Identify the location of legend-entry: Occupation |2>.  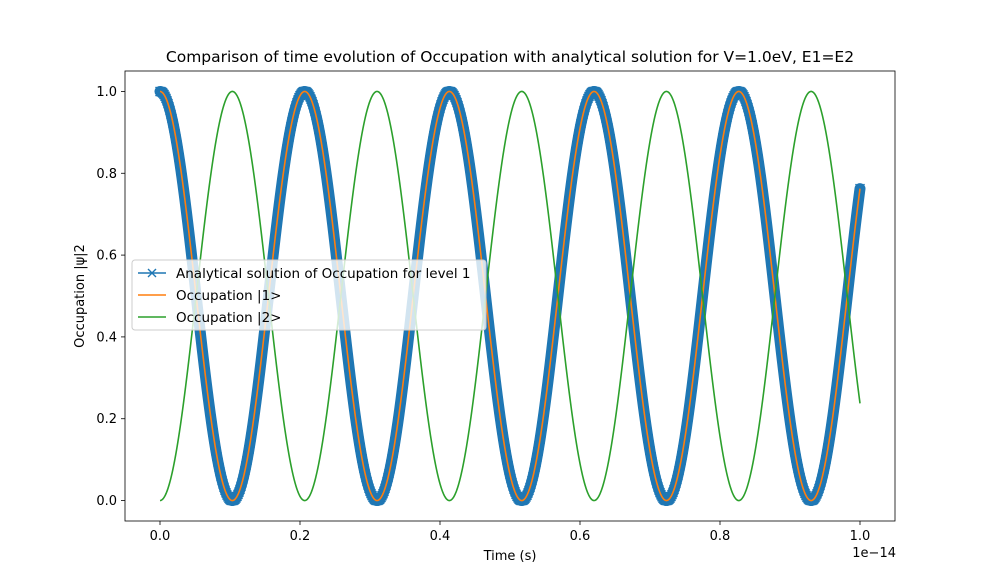
(209, 318).